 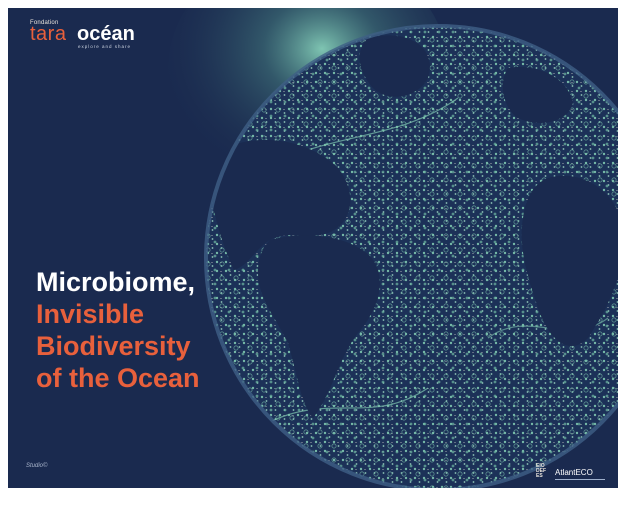 I want to click on eu-partner-logo: EIO DEF ES, so click(x=543, y=473).